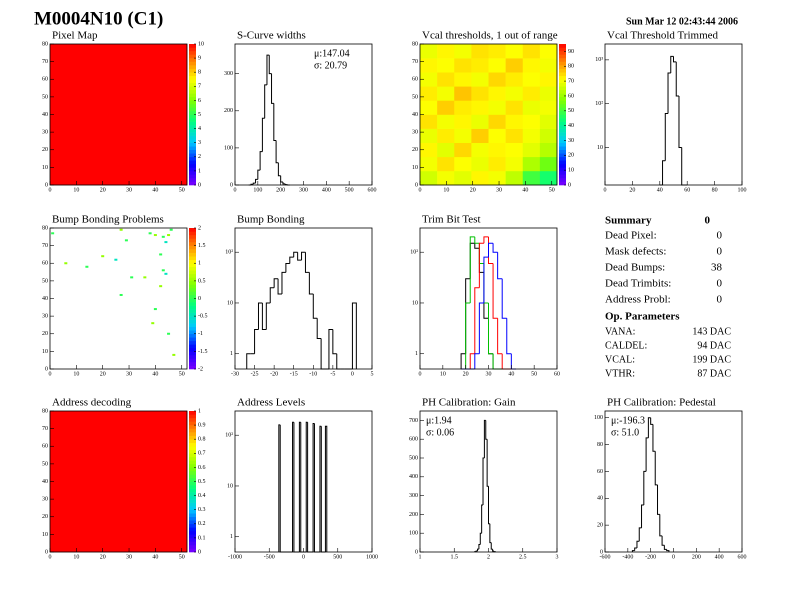 The image size is (792, 612). What do you see at coordinates (534, 374) in the screenshot?
I see `x-tick-label: 50` at bounding box center [534, 374].